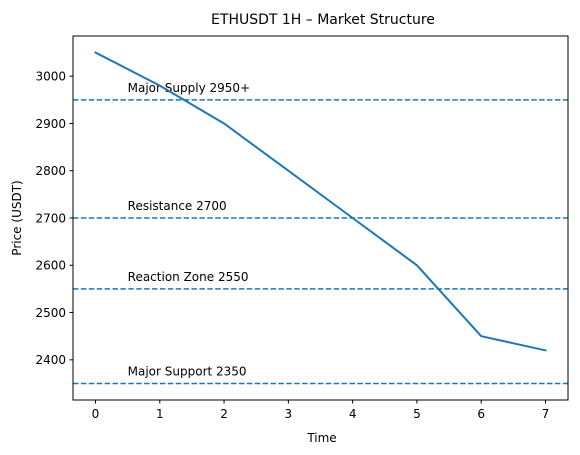 The image size is (580, 455). What do you see at coordinates (50, 76) in the screenshot?
I see `y-tick-label: 3000` at bounding box center [50, 76].